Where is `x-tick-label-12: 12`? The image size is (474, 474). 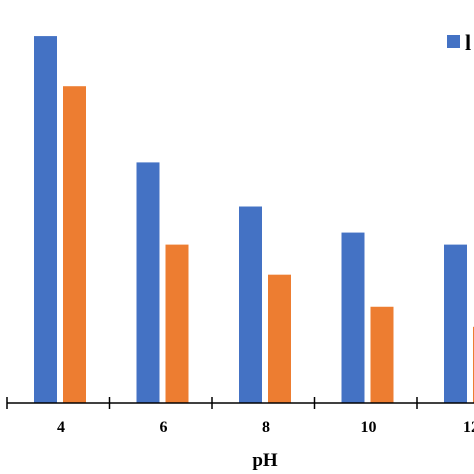 x-tick-label-12: 12 is located at coordinates (468, 427).